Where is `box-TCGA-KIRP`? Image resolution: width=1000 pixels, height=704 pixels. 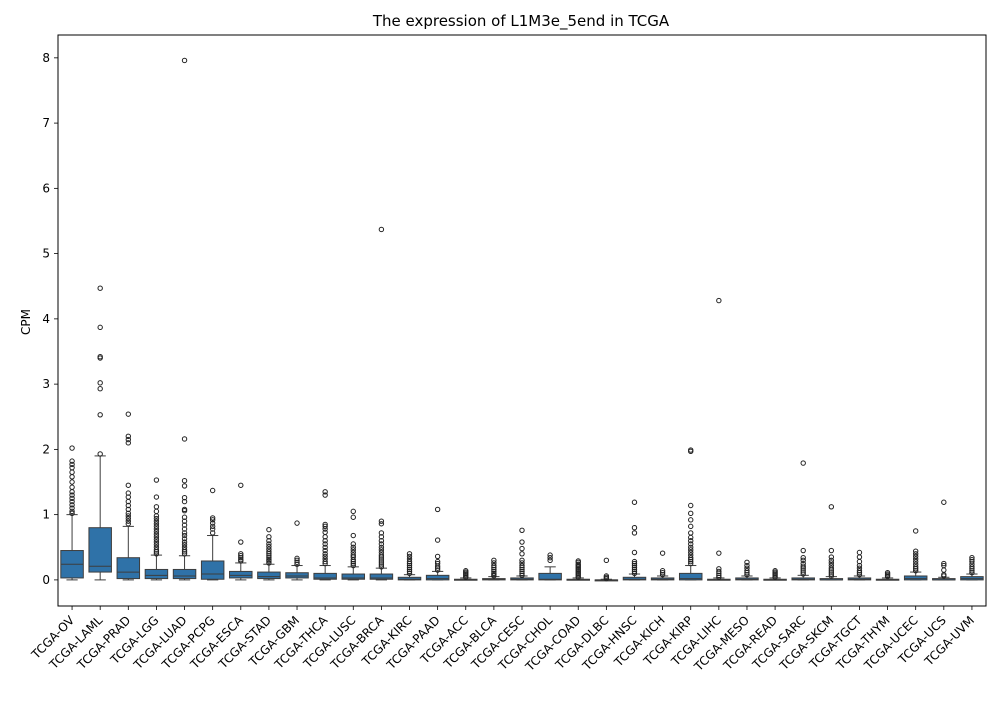
box-TCGA-KIRP is located at coordinates (690, 576).